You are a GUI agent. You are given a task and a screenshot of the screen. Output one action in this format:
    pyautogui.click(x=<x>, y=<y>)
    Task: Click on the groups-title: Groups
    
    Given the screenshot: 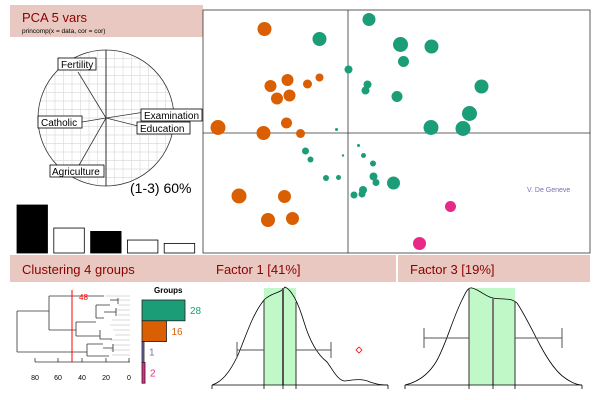 What is the action you would take?
    pyautogui.click(x=168, y=290)
    